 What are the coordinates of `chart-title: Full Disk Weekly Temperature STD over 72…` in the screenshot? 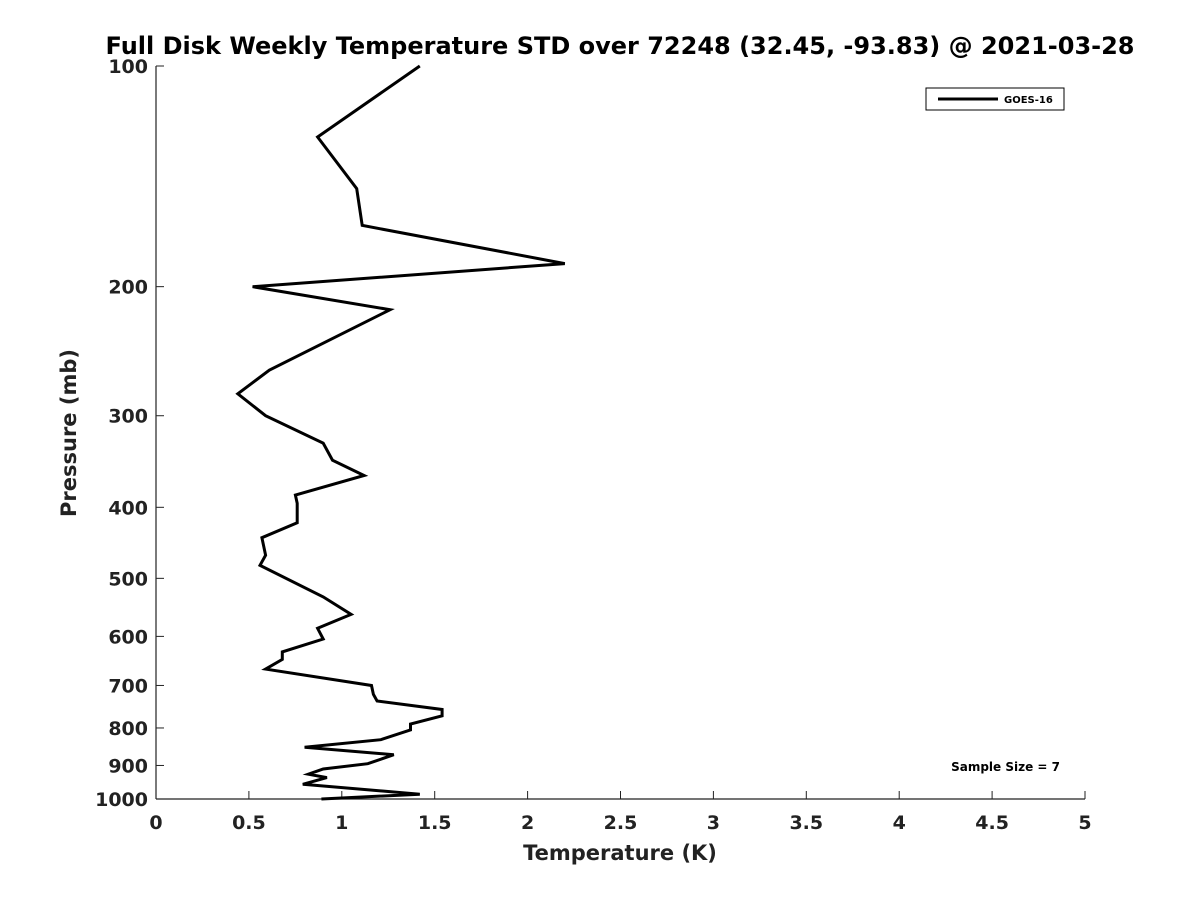 It's located at (620, 46).